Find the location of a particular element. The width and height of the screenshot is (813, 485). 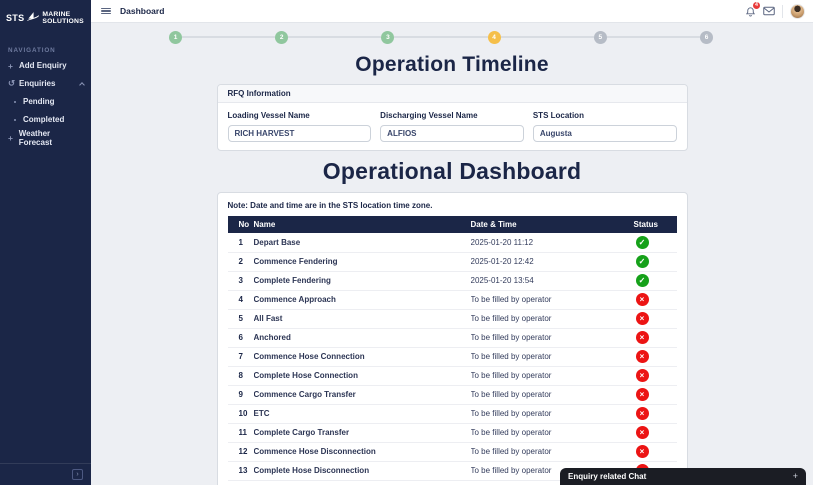

column-header-name: Name is located at coordinates (362, 224).